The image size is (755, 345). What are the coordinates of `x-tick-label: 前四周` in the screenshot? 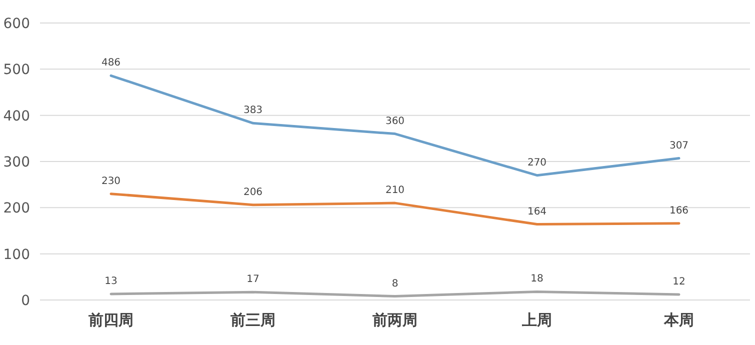 It's located at (111, 320).